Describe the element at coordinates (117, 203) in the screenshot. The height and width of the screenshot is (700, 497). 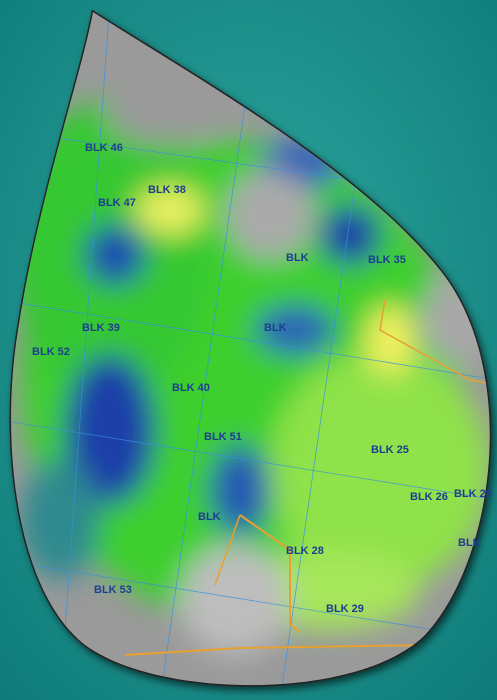
I see `block-label: BLK 47` at that location.